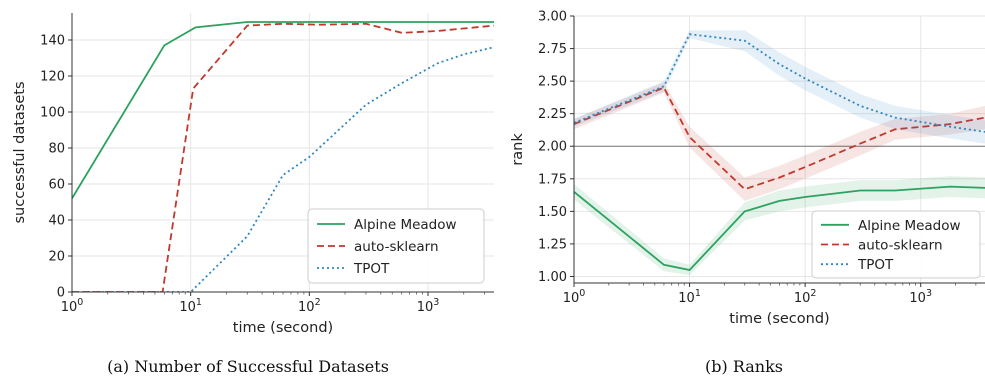 The image size is (985, 381). What do you see at coordinates (56, 221) in the screenshot?
I see `y-tick-label: 40` at bounding box center [56, 221].